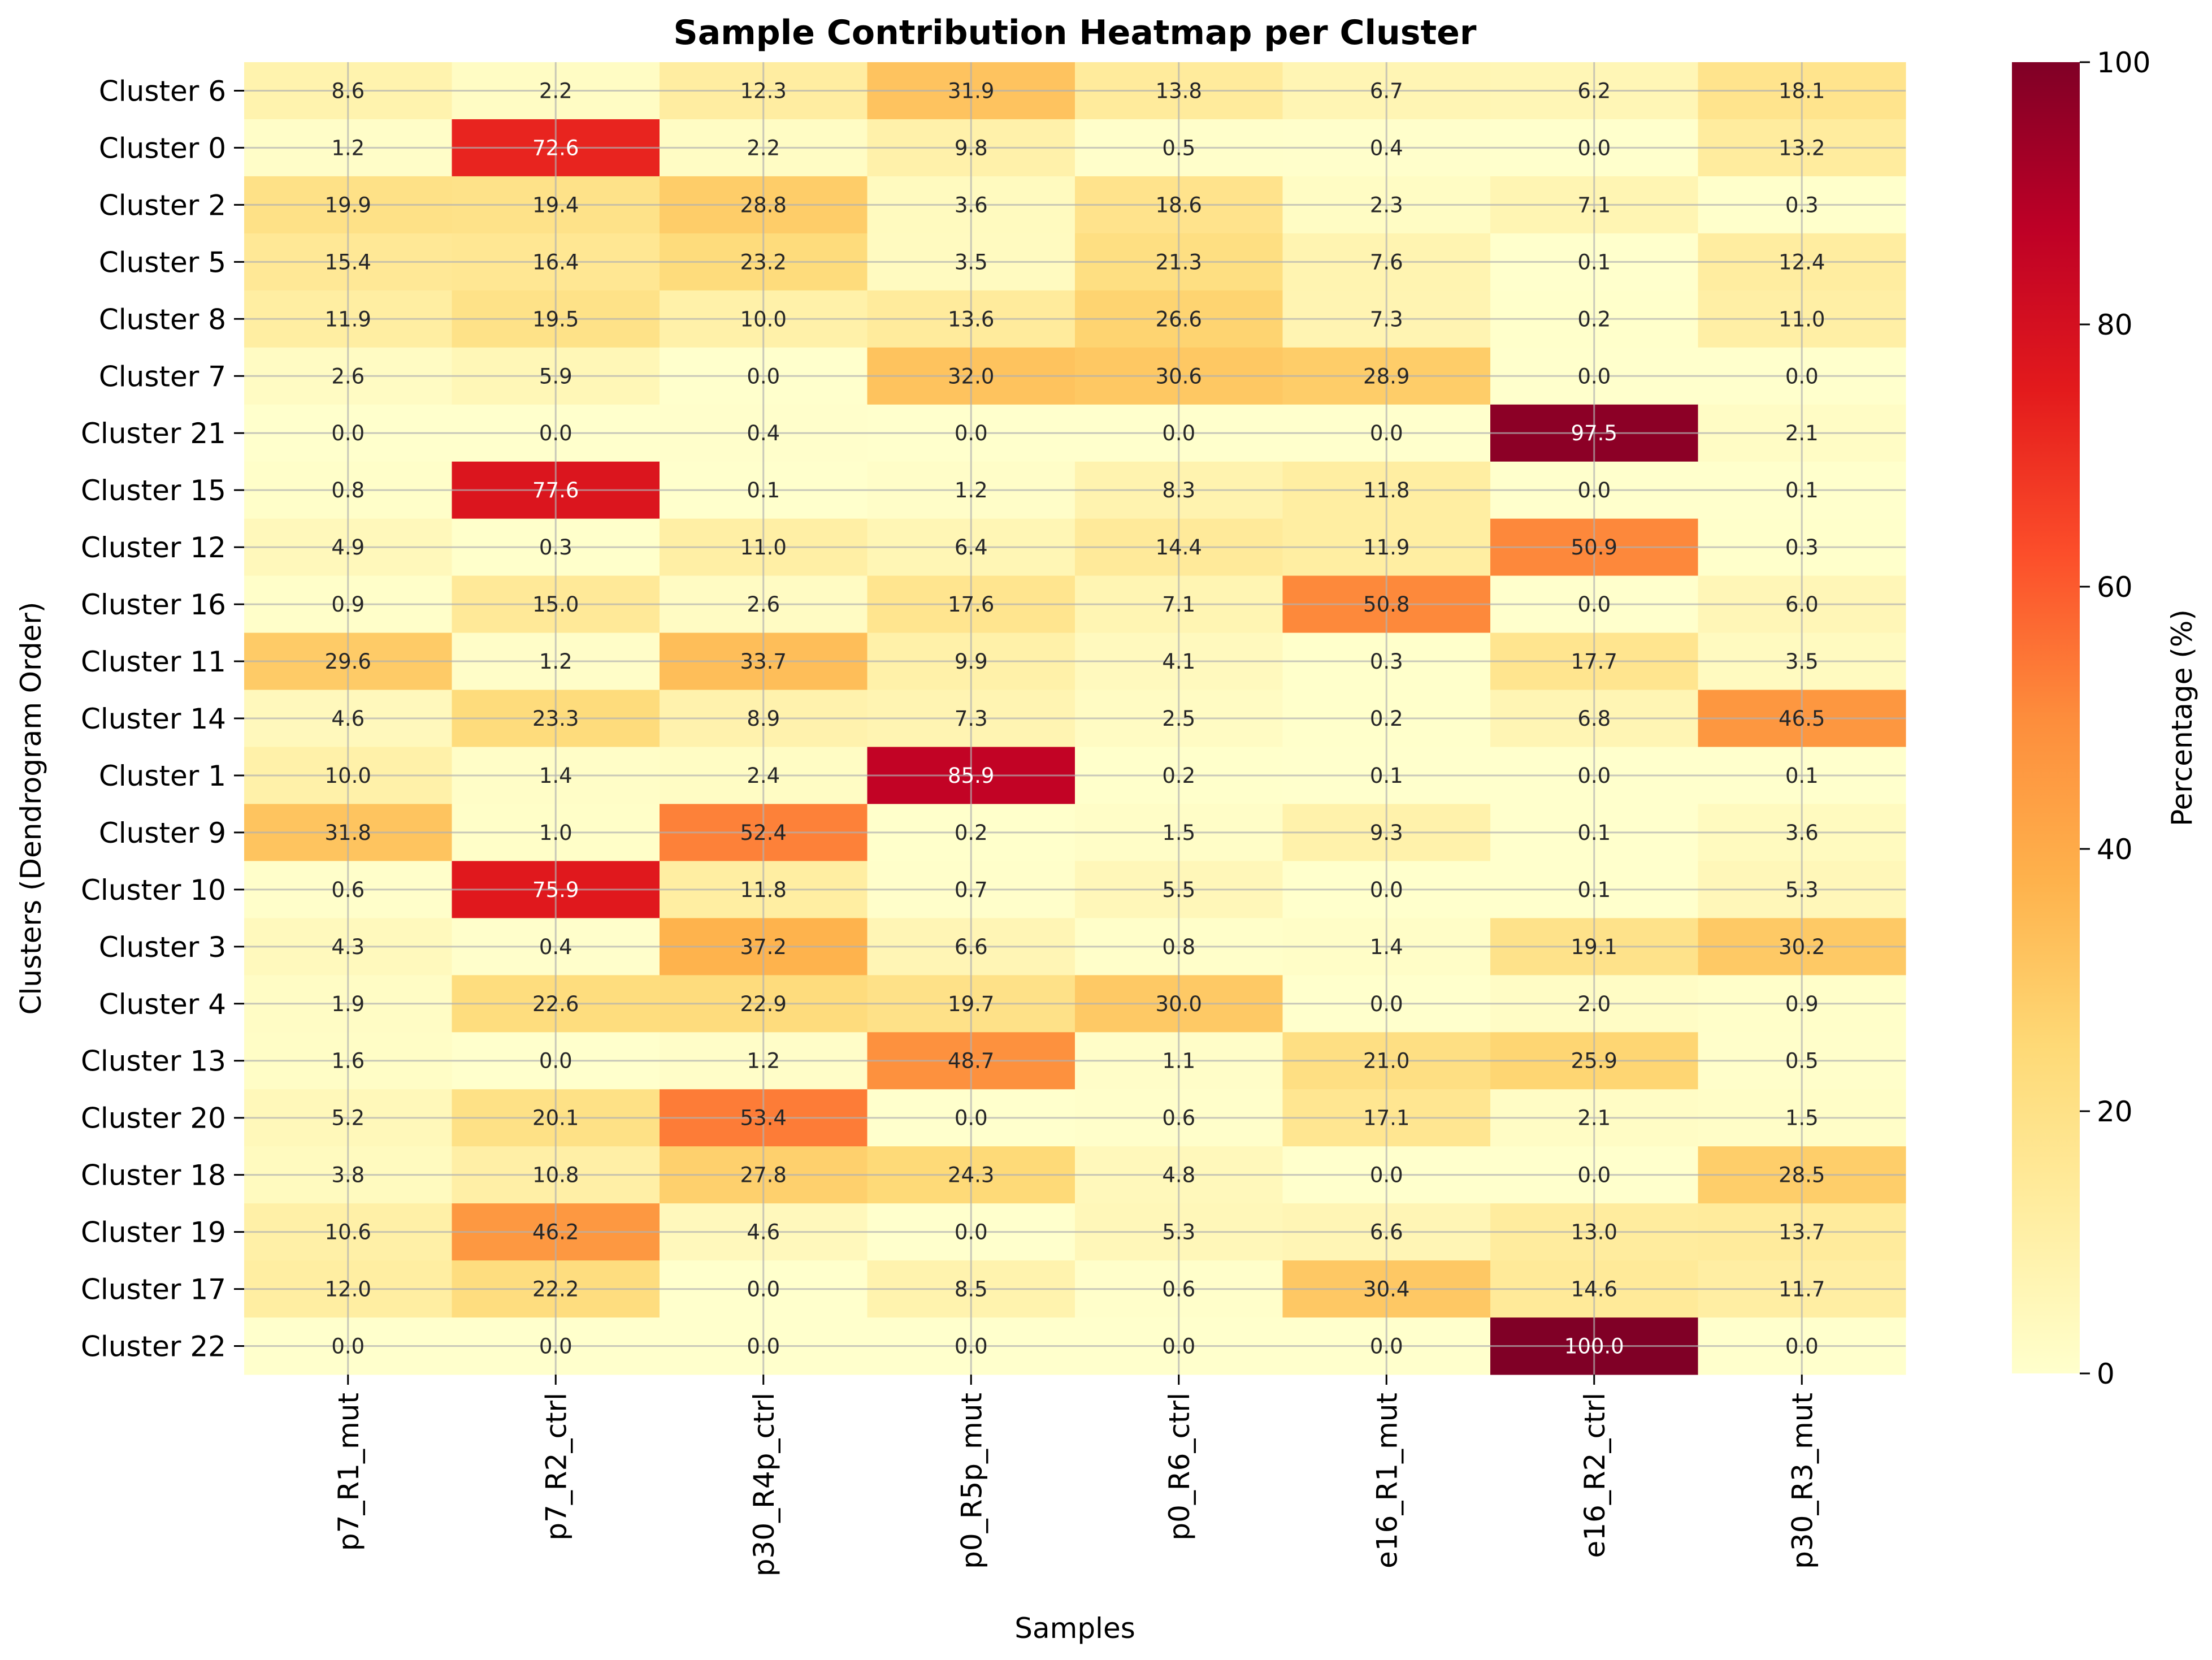 The image size is (2212, 1660). What do you see at coordinates (1179, 1467) in the screenshot?
I see `x-tick-label: p0_R6_ctrl` at bounding box center [1179, 1467].